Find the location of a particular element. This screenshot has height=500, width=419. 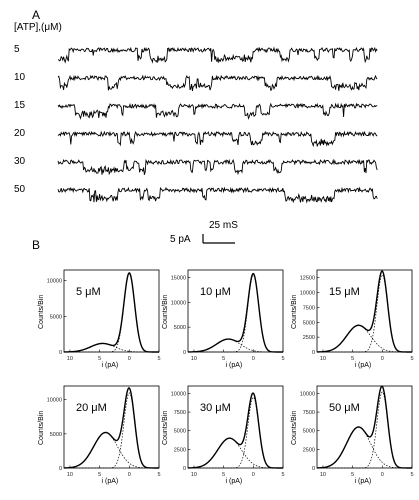

concentration-label: 10 μM is located at coordinates (215, 292).